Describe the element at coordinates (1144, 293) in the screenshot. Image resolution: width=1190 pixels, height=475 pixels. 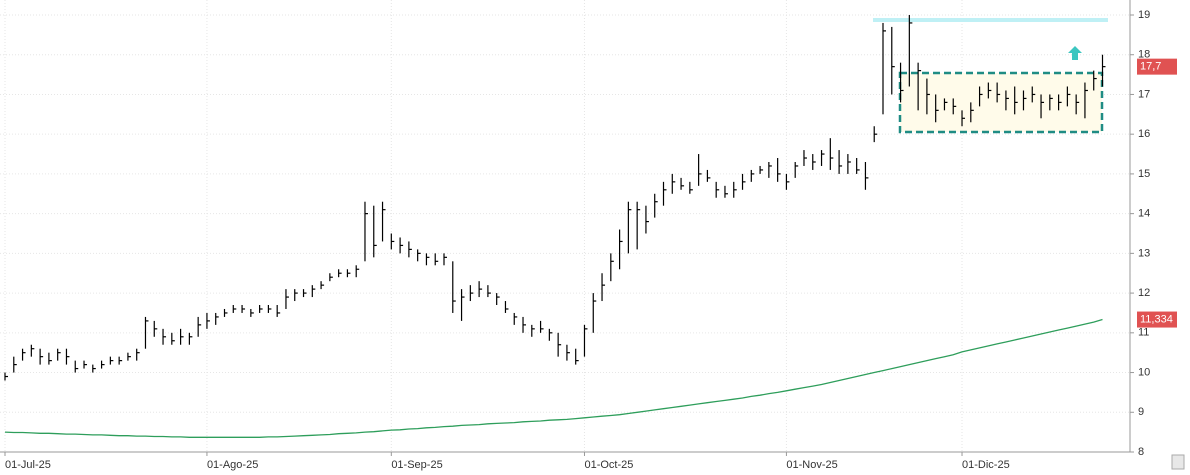
I see `y-tick-label: 12` at that location.